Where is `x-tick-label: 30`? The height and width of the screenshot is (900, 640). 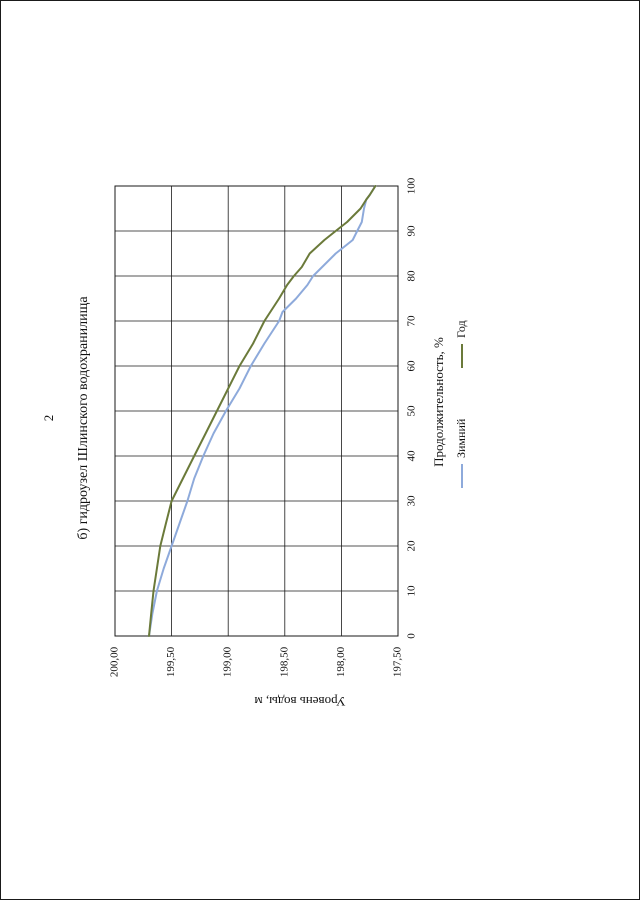 x-tick-label: 30 is located at coordinates (412, 501).